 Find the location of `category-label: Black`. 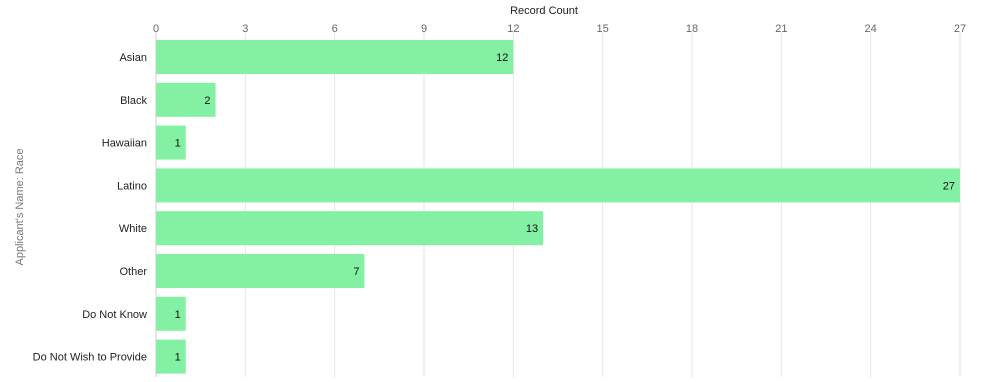

category-label: Black is located at coordinates (133, 101).